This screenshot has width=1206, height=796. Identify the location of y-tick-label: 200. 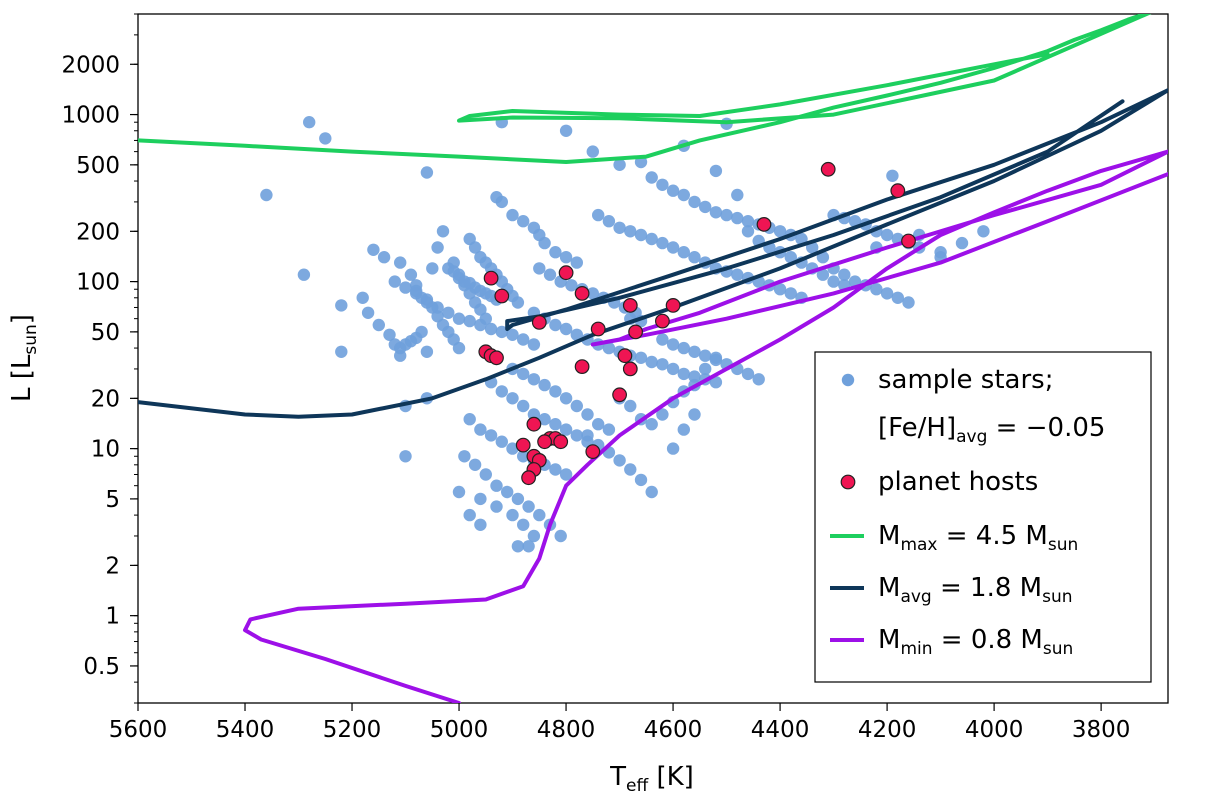
(98, 232).